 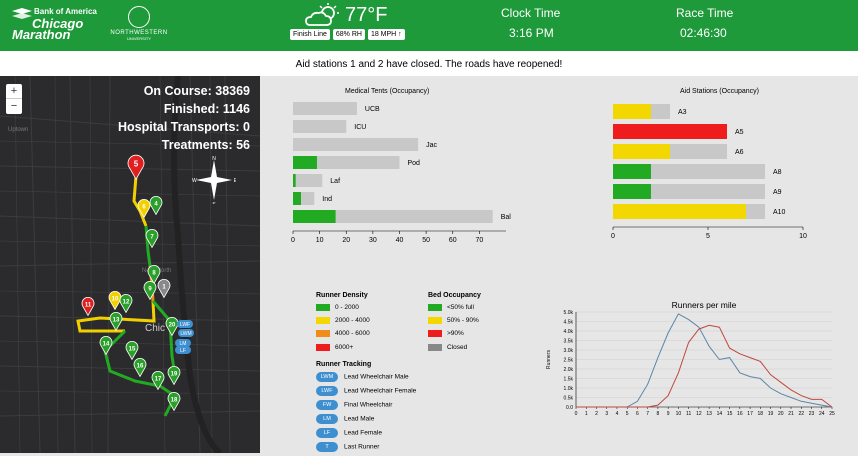 What do you see at coordinates (136, 167) in the screenshot?
I see `aid-station-marker-5: 5` at bounding box center [136, 167].